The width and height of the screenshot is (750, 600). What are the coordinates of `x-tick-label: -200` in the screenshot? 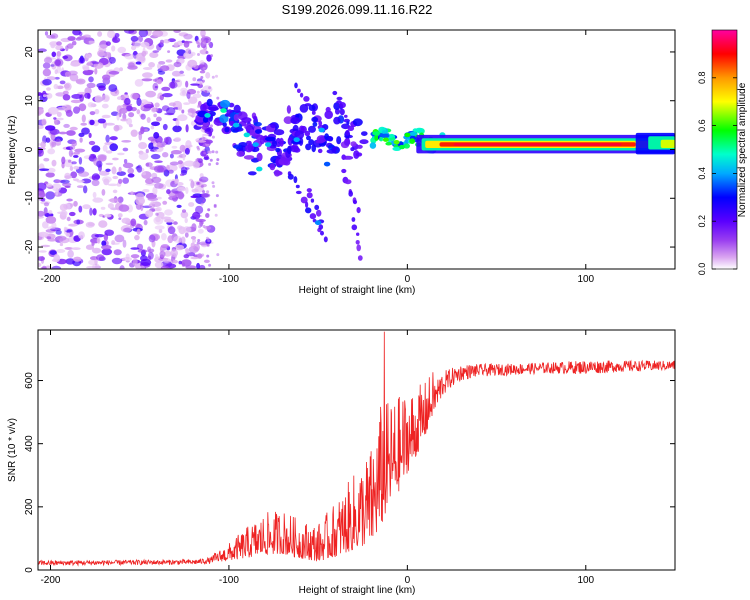 It's located at (50, 580).